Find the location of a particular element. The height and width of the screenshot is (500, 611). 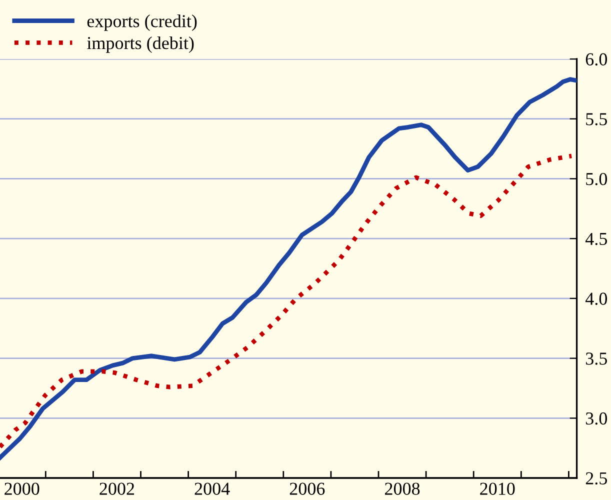

x-tick-label: 2004 is located at coordinates (212, 488).